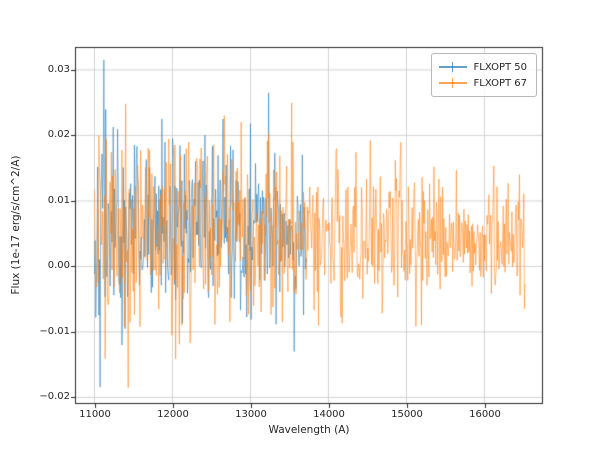 This screenshot has width=600, height=450. I want to click on legend-label: FLXOPT 50, so click(500, 67).